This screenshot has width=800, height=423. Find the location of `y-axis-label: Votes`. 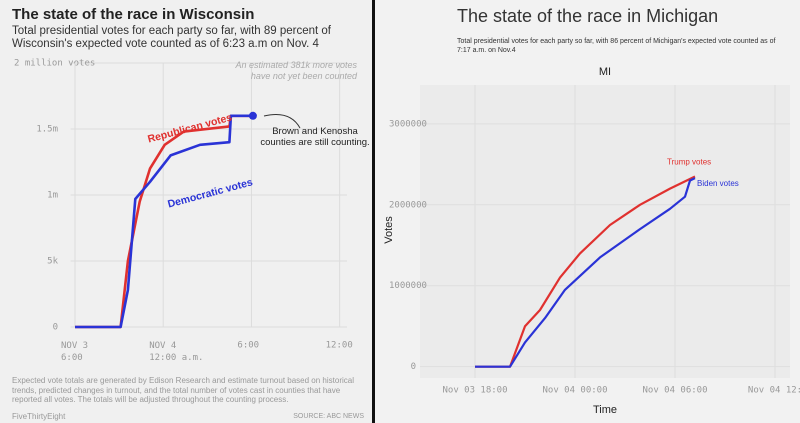

y-axis-label: Votes is located at coordinates (389, 230).